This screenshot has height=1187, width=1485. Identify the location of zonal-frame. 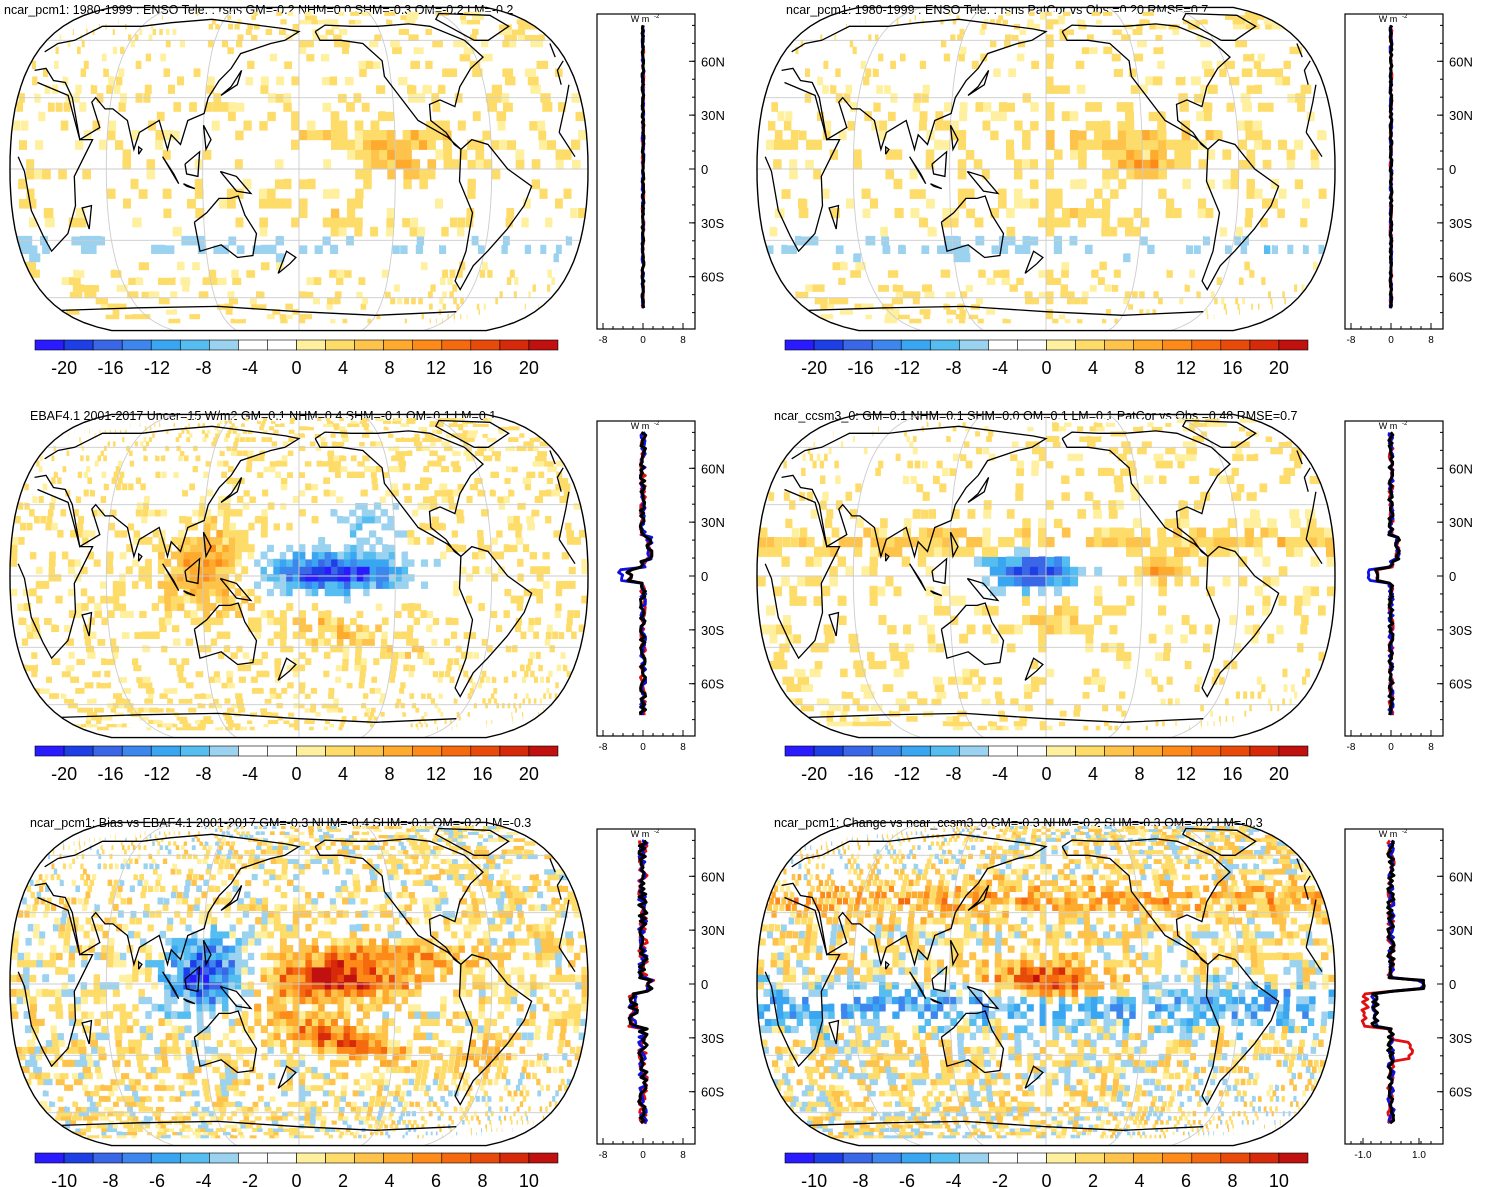
(1394, 578).